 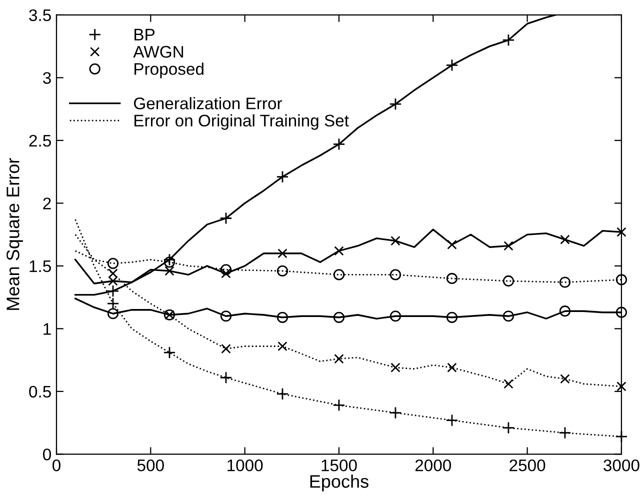 What do you see at coordinates (622, 465) in the screenshot?
I see `x-tick-label: 3000` at bounding box center [622, 465].